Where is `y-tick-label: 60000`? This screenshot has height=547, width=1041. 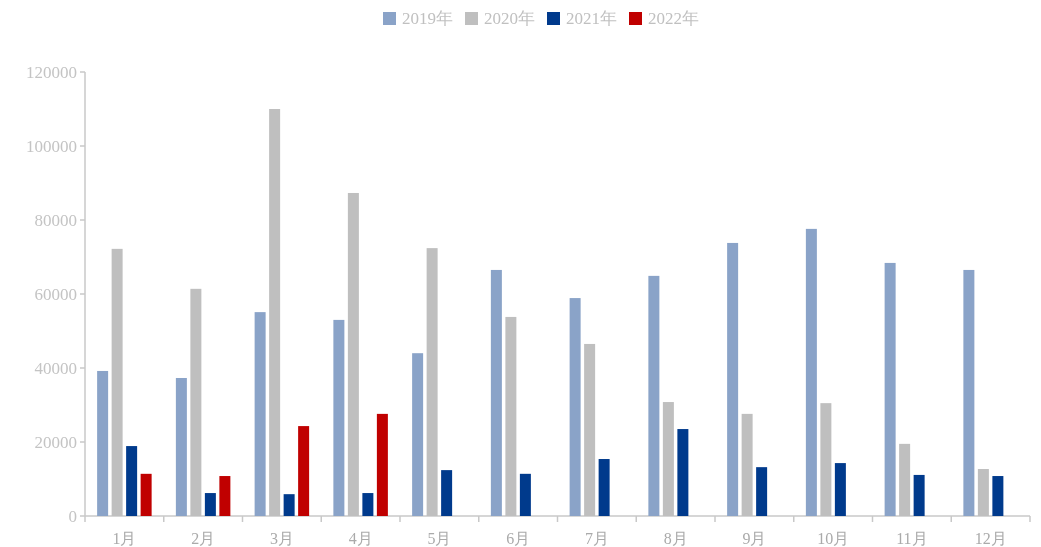 y-tick-label: 60000 is located at coordinates (55, 294).